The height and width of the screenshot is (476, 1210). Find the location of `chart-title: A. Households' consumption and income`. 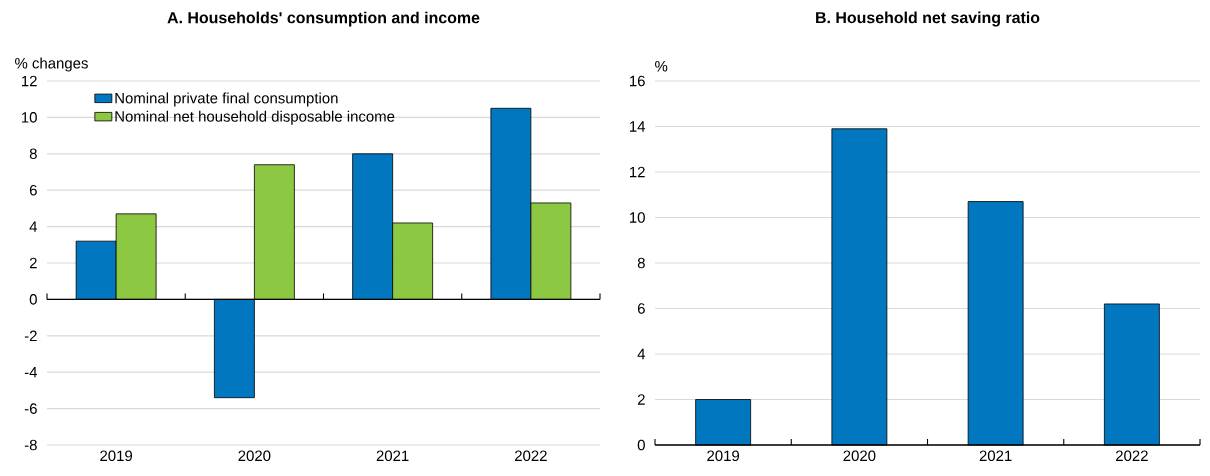

chart-title: A. Households' consumption and income is located at coordinates (323, 19).